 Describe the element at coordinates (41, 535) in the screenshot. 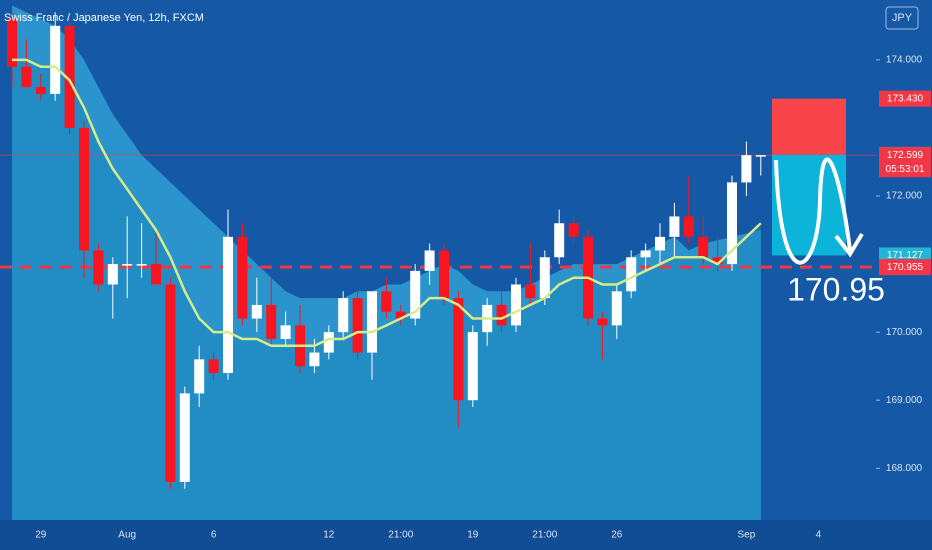

I see `x-tick-label: 29` at that location.